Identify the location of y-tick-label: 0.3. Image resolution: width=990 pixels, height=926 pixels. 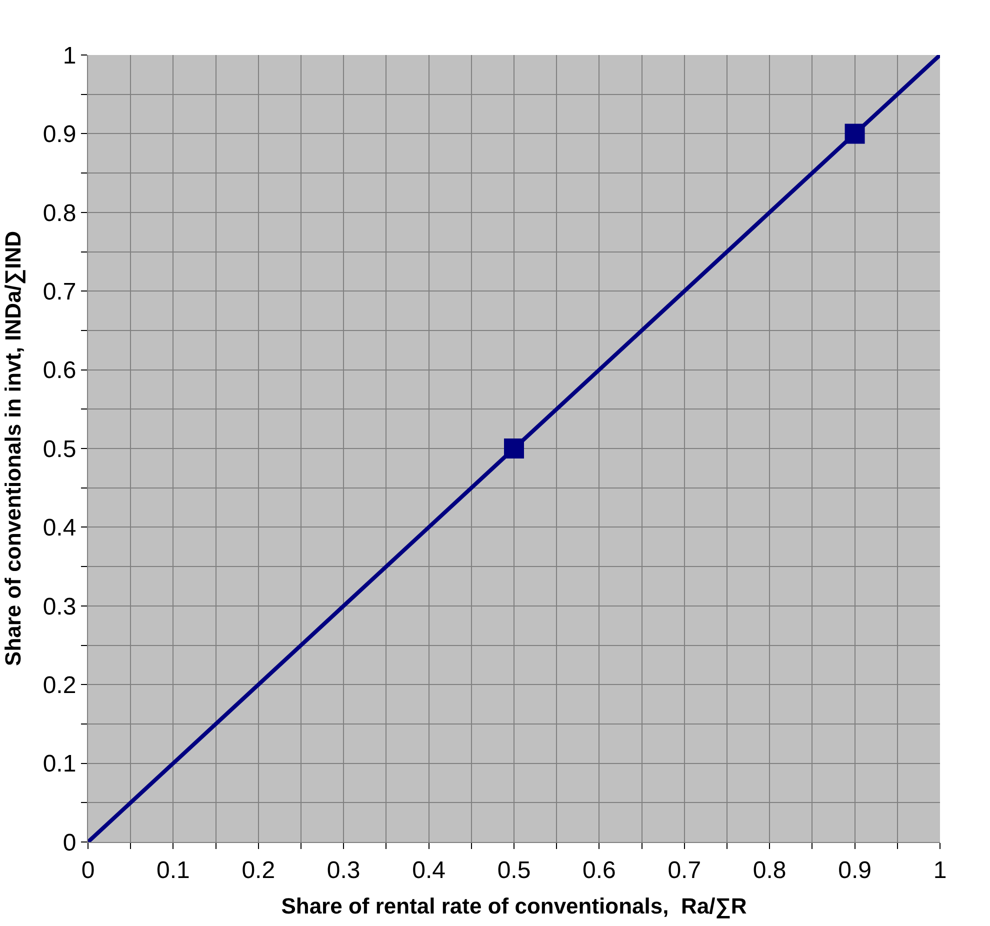
(59, 606).